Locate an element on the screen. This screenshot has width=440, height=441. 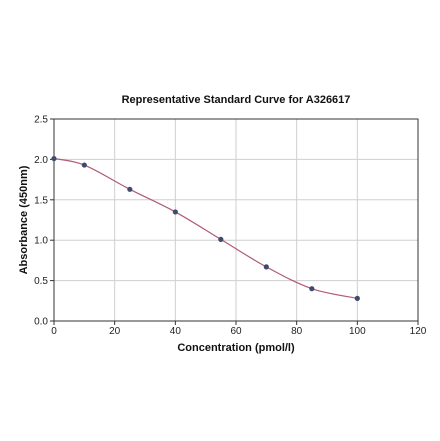
y-tick-label: 0.5 is located at coordinates (41, 281).